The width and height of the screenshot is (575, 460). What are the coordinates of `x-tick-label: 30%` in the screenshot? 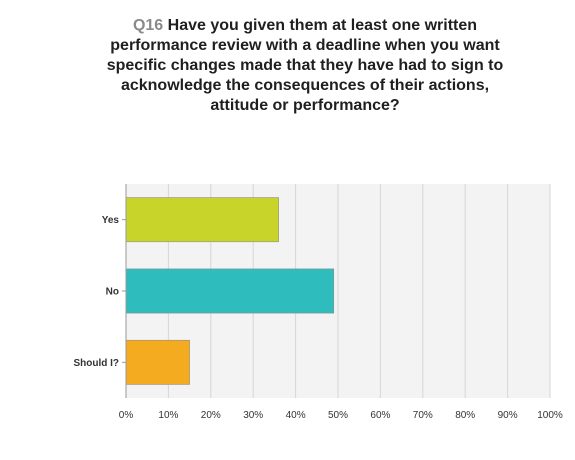 It's located at (253, 415).